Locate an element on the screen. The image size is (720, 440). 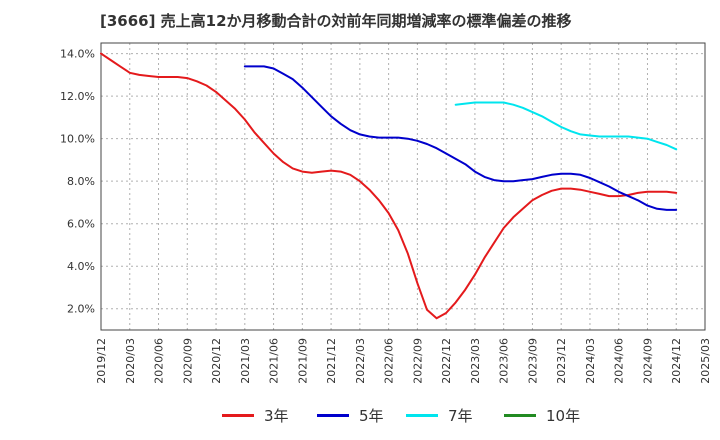
legend-item: 7年 is located at coordinates (439, 415).